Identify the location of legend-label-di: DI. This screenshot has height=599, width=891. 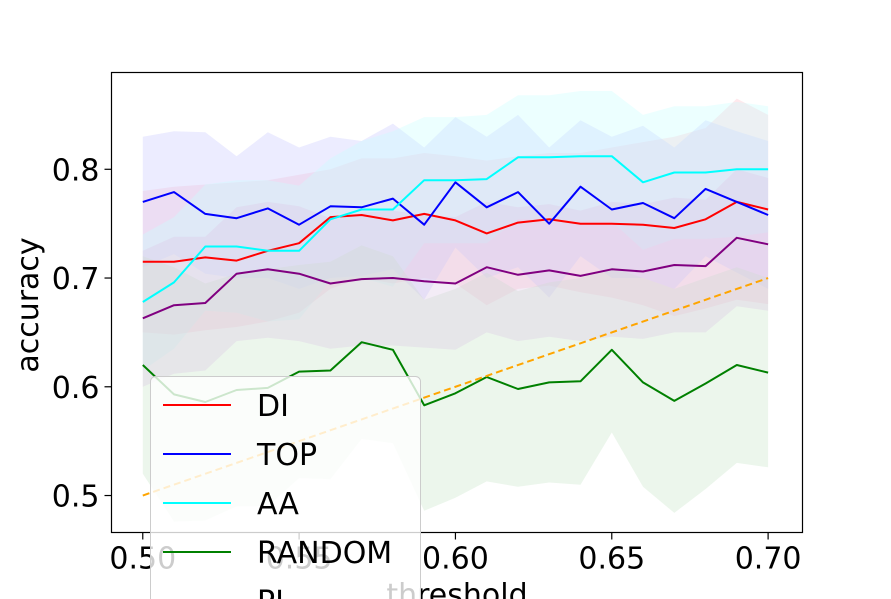
(273, 406).